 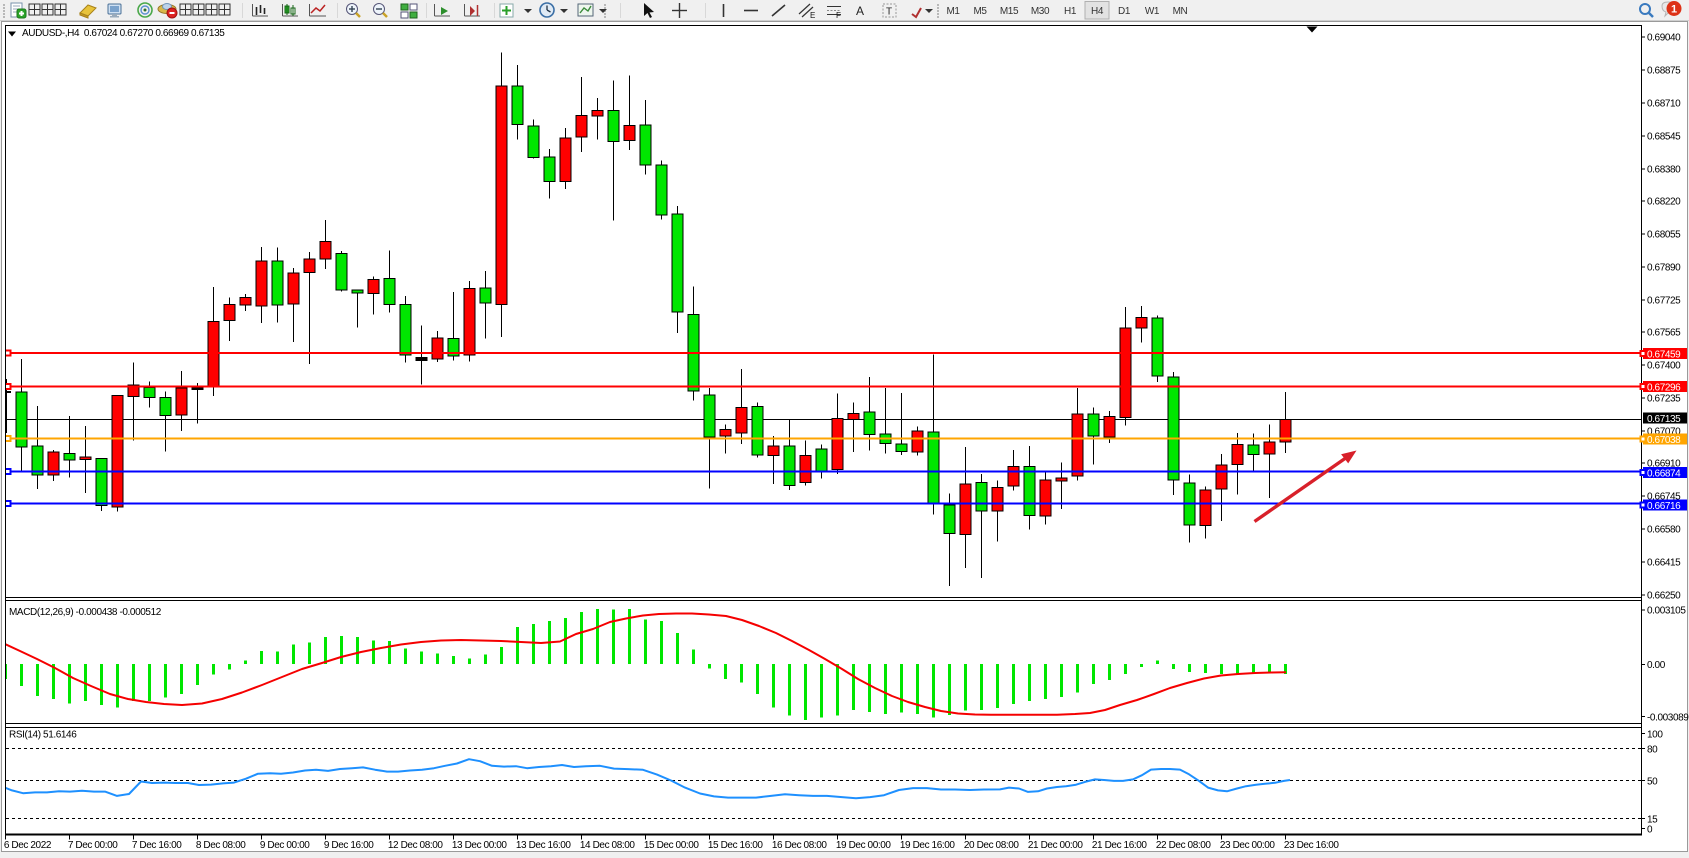 I want to click on svg-text: 0.66250, so click(x=1664, y=595).